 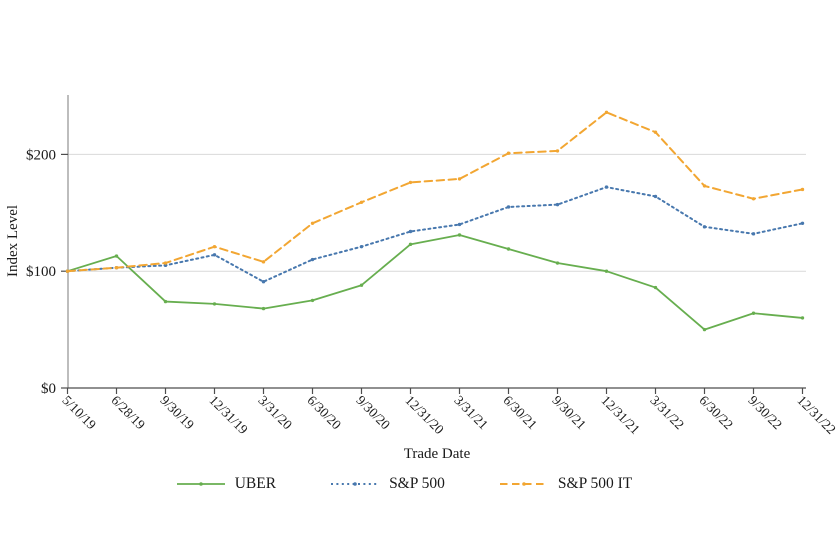 I want to click on x-tick-label: 5/10/19, so click(x=79, y=413).